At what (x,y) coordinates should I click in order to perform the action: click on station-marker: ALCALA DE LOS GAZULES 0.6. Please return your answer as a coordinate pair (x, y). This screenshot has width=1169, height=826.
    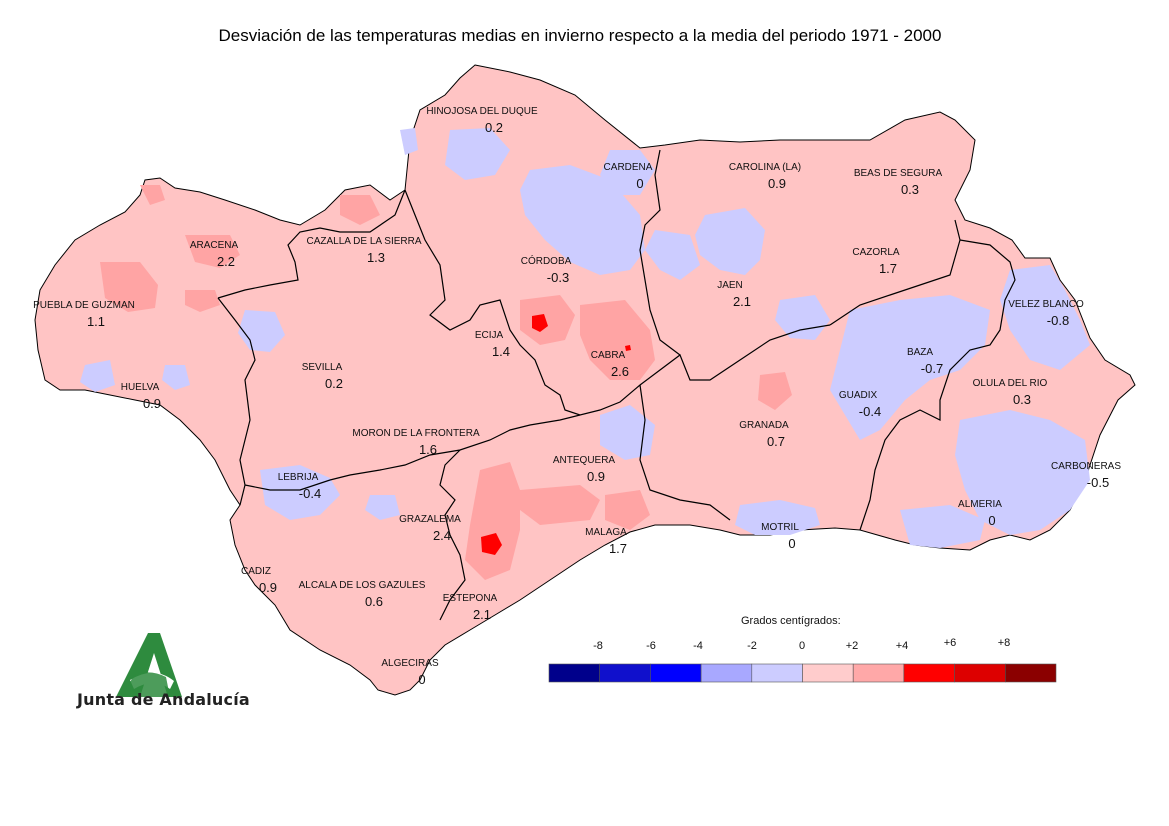
    Looking at the image, I should click on (362, 594).